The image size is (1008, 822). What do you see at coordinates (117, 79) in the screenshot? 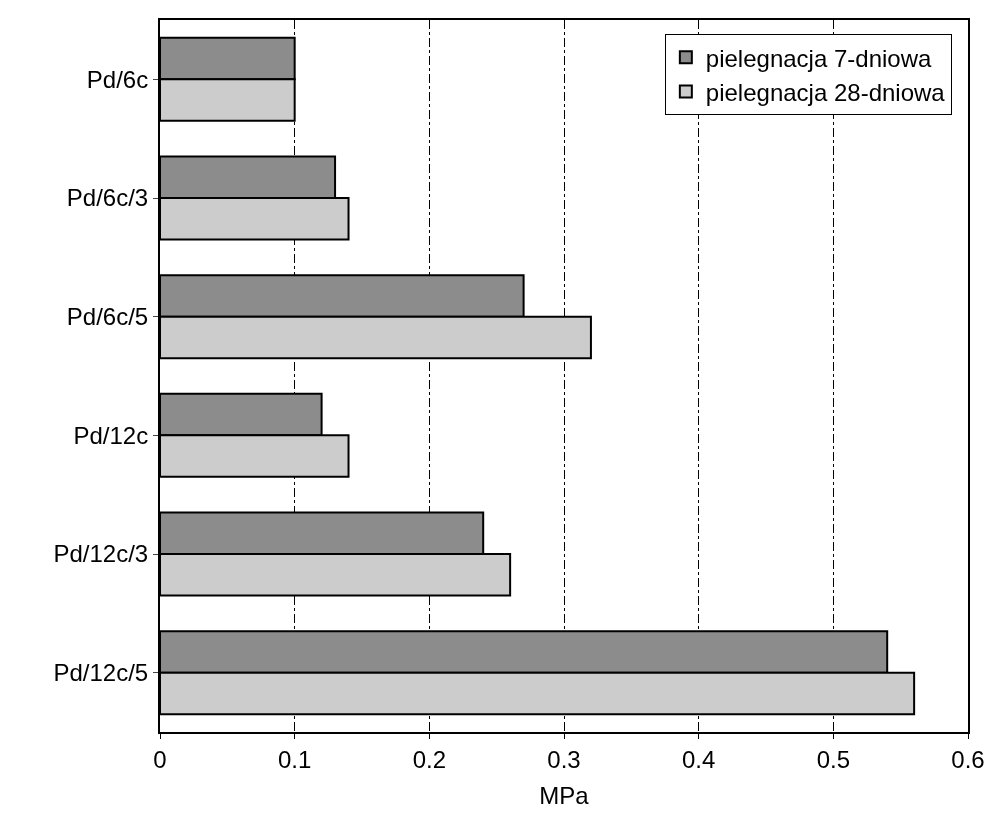
I see `y-tick-label: Pd/6c` at bounding box center [117, 79].